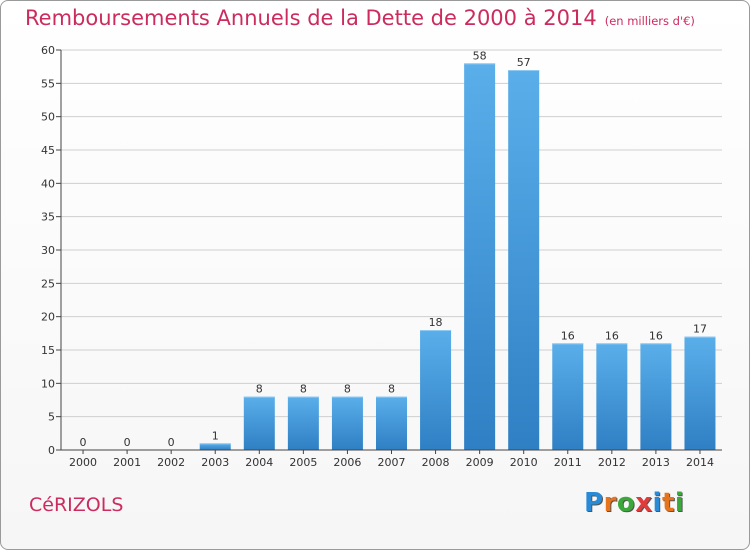  Describe the element at coordinates (48, 150) in the screenshot. I see `y-tick-label: 45` at that location.